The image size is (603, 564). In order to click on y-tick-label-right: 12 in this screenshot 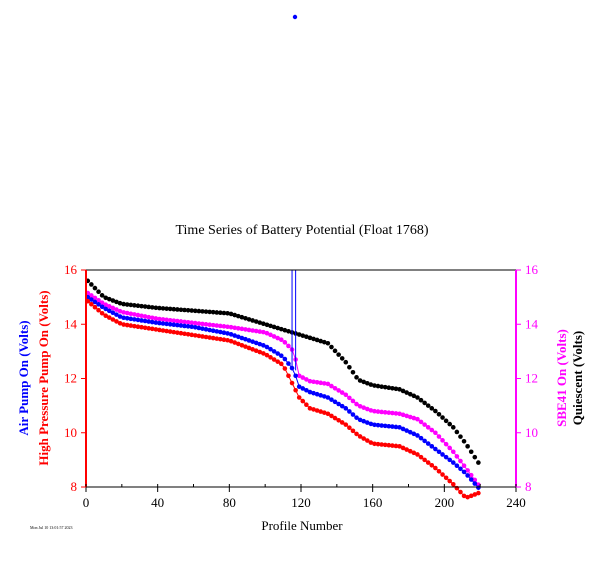, I will do `click(531, 378)`.